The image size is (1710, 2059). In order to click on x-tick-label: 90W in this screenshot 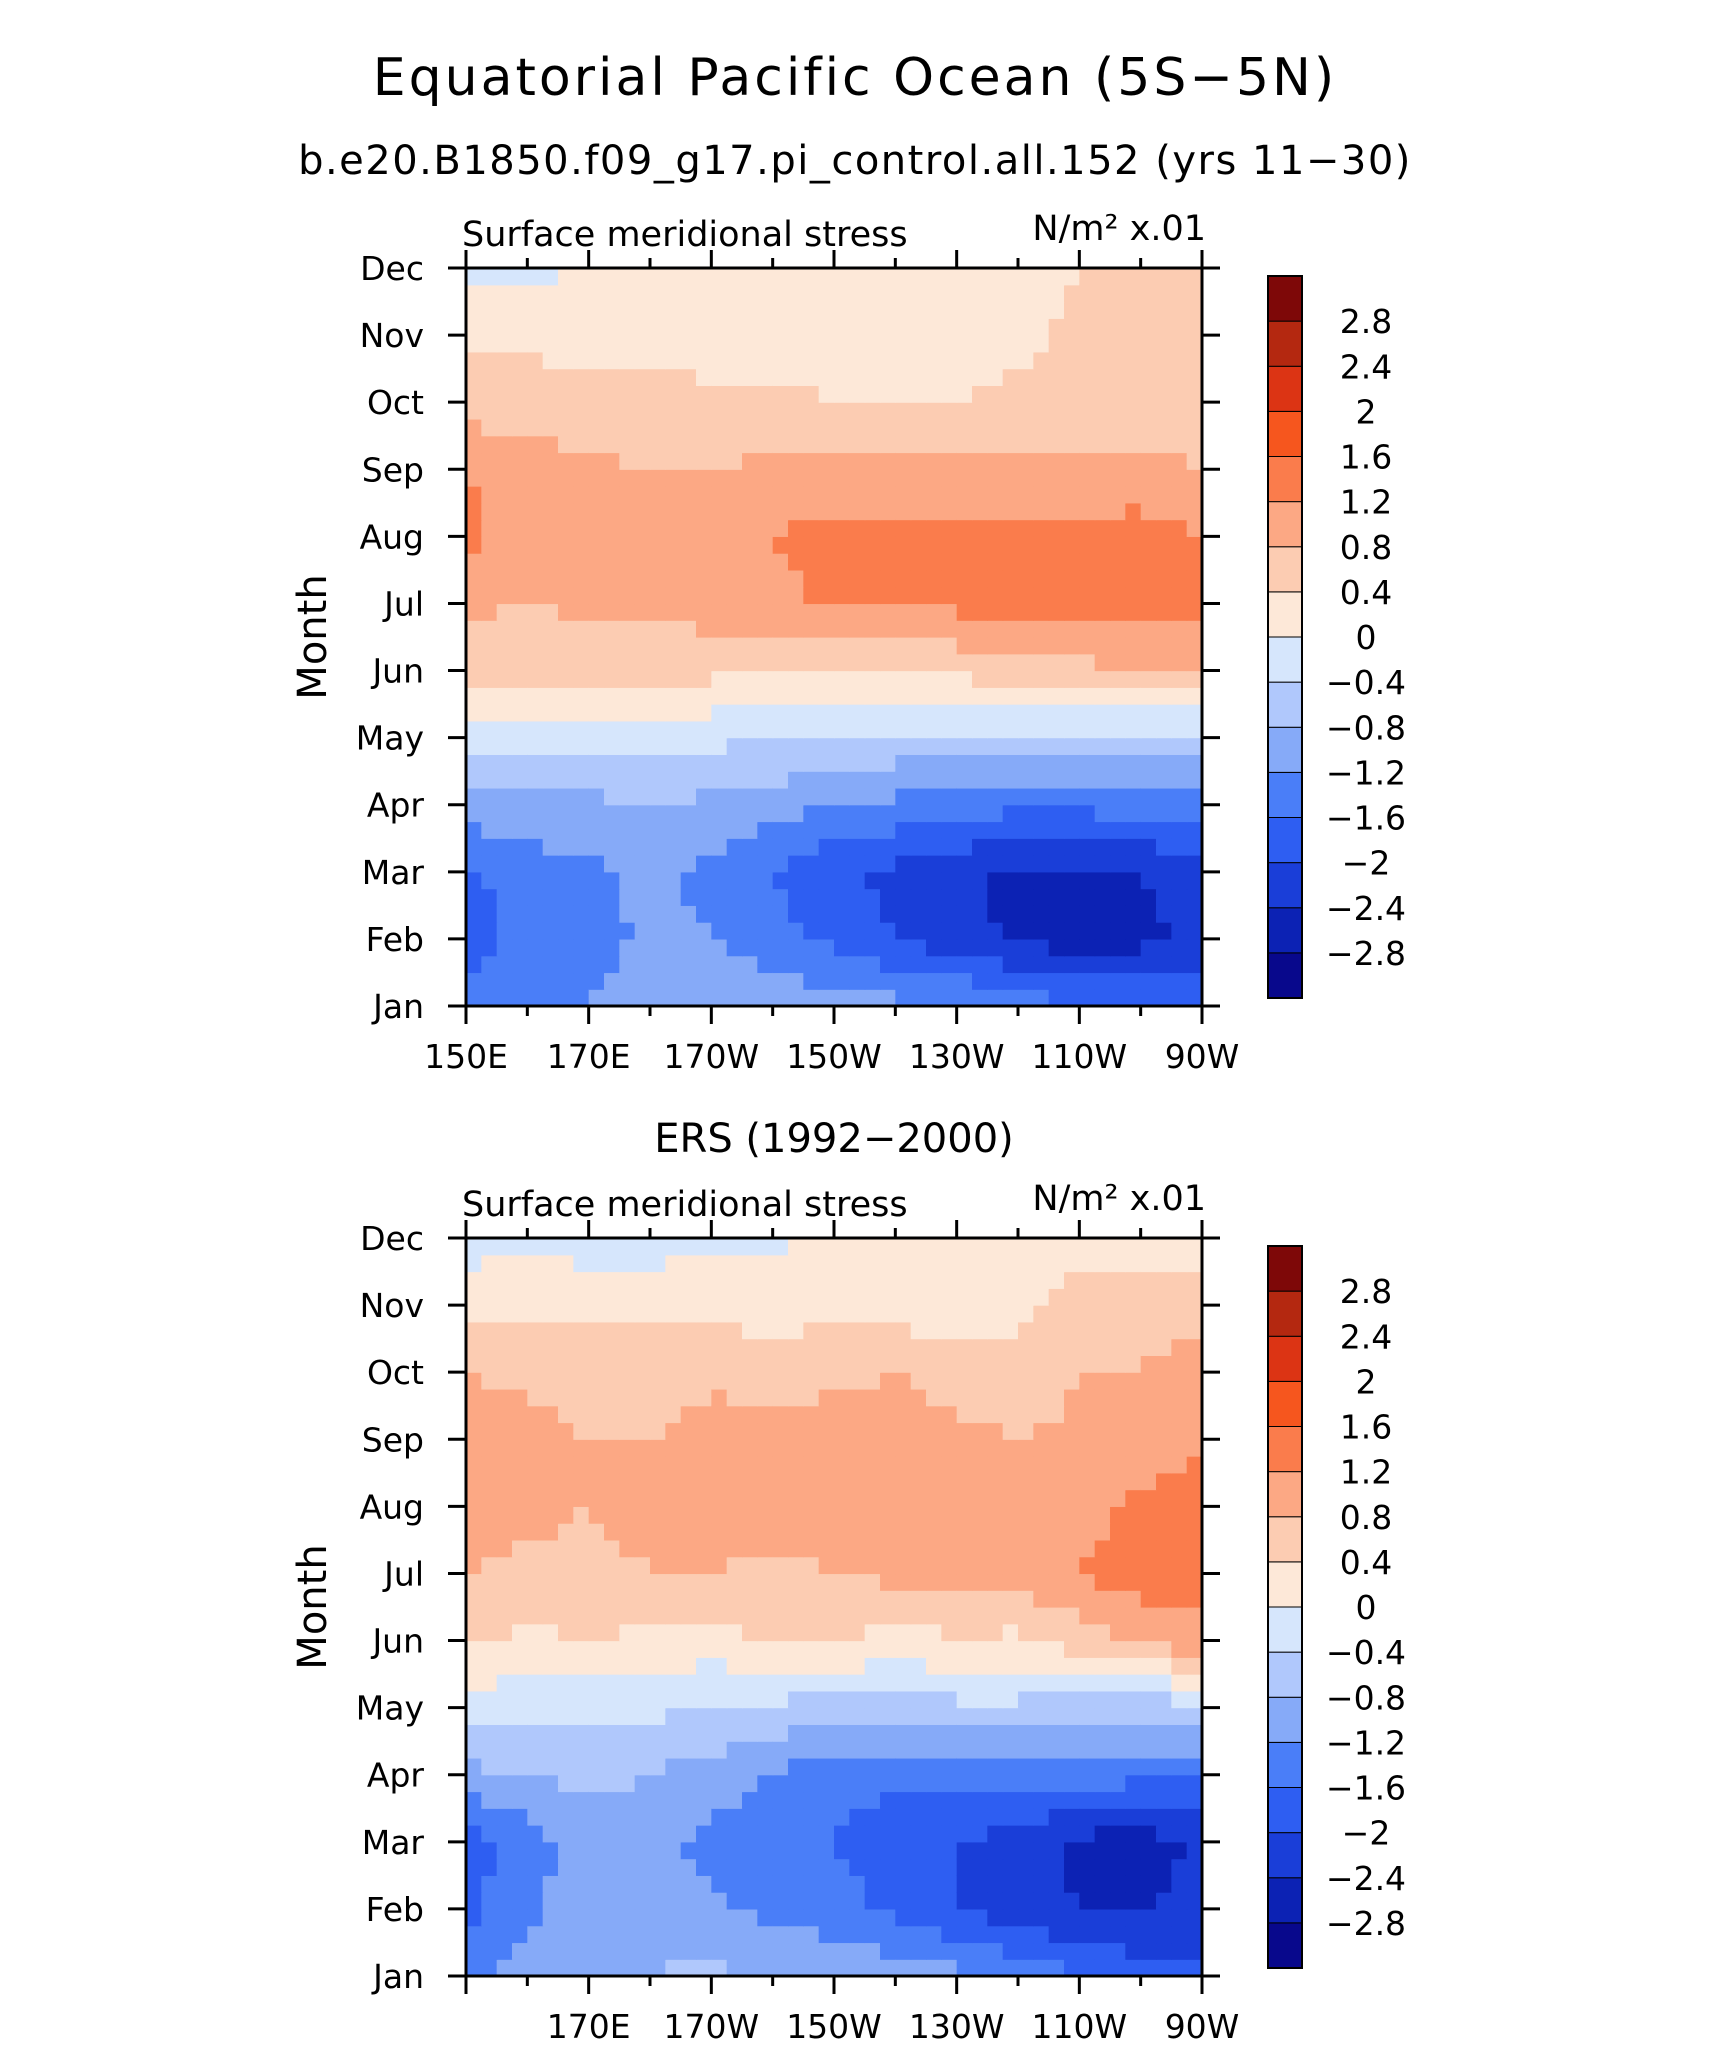, I will do `click(1202, 2026)`.